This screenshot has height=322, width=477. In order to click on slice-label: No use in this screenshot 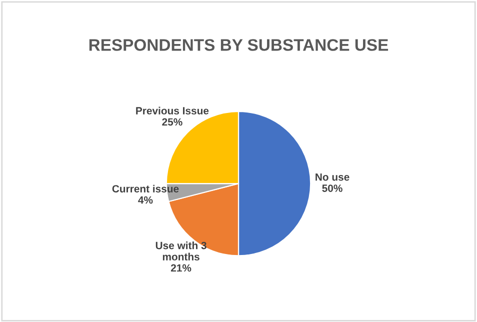, I will do `click(333, 177)`.